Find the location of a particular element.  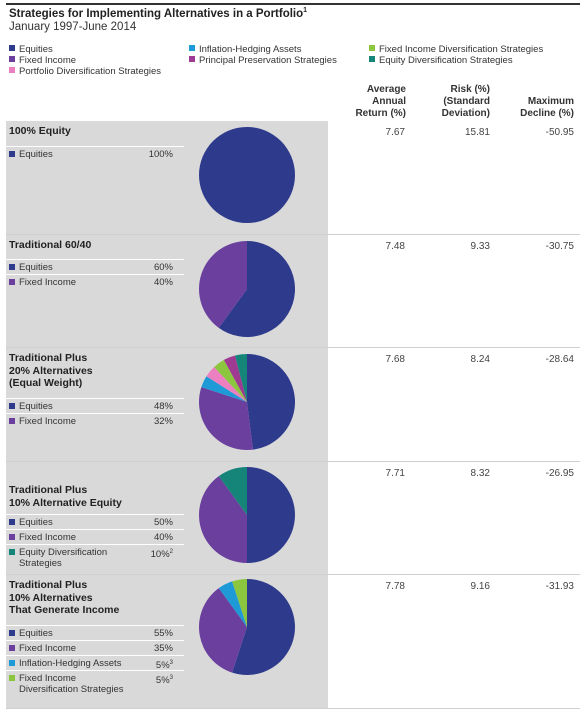

allocation-label-line: Inflation-Hedging Assets is located at coordinates (70, 663).